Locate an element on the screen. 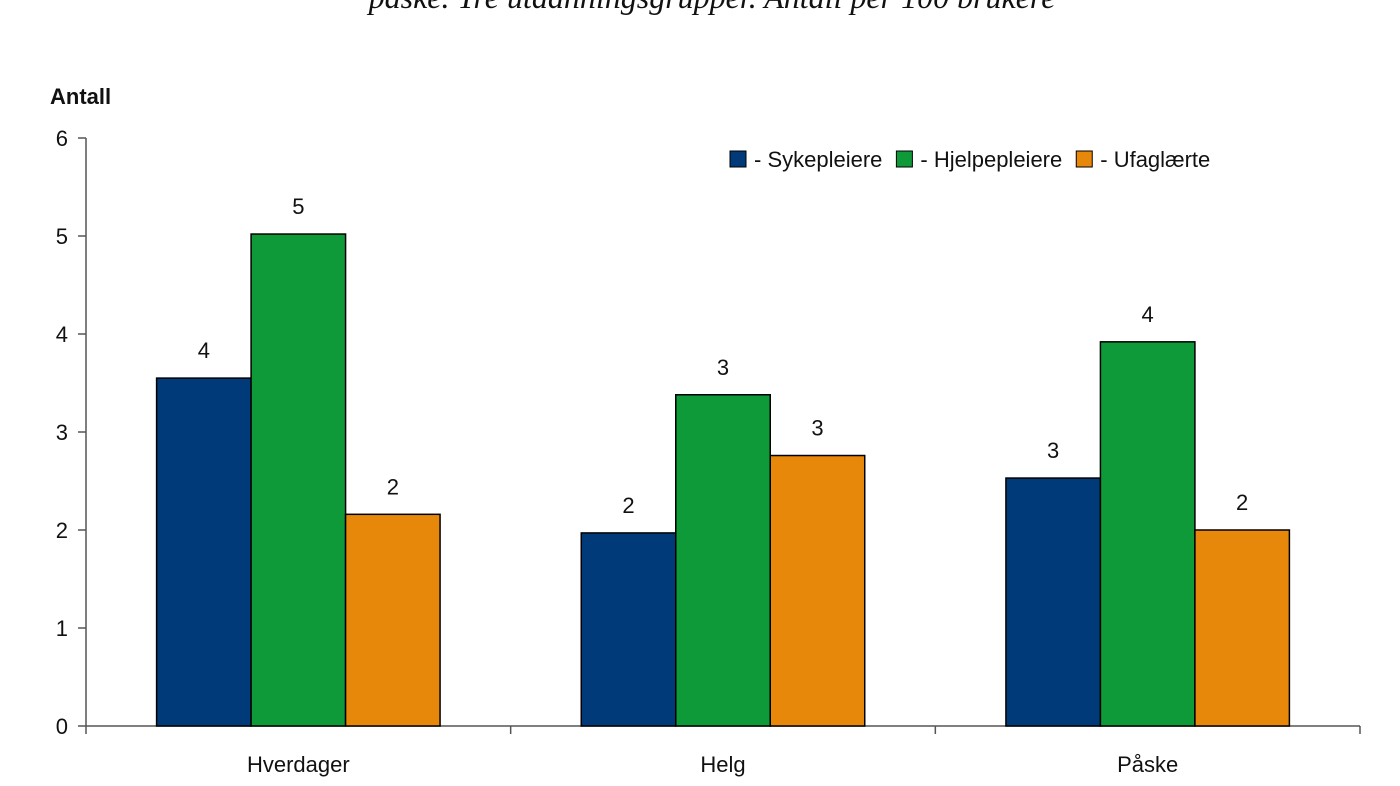  x-tick-label: Hverdager is located at coordinates (298, 764).